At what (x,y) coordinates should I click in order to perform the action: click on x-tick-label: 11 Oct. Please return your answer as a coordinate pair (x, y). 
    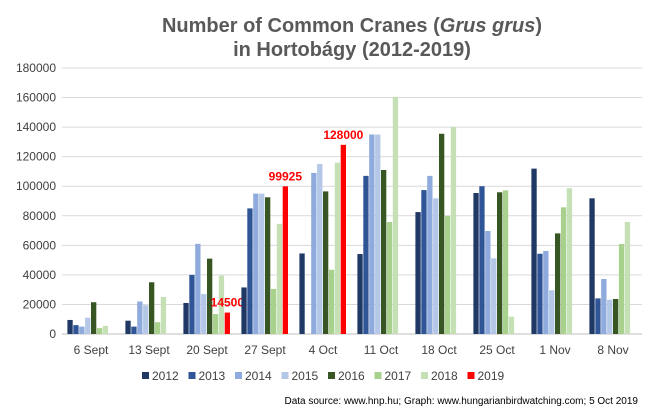
    Looking at the image, I should click on (381, 350).